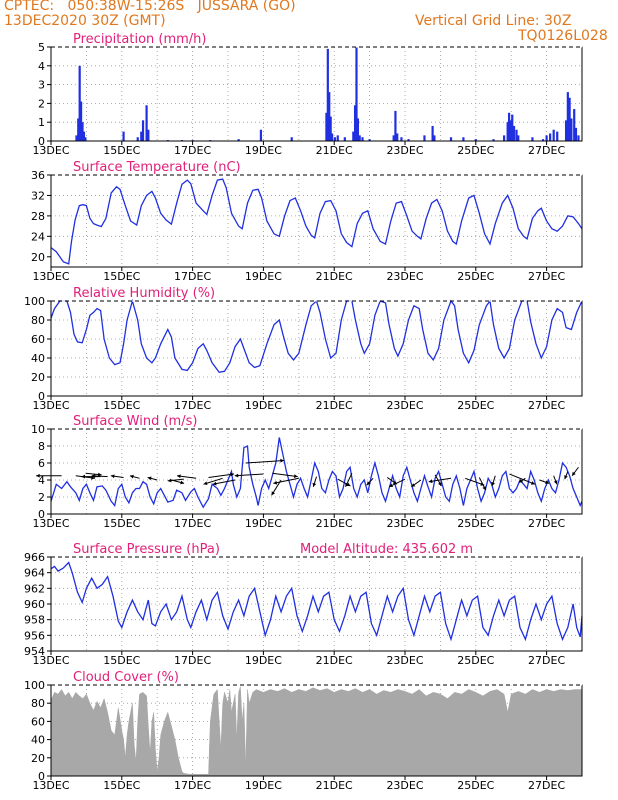  I want to click on y-tick-label: 24, so click(38, 236).